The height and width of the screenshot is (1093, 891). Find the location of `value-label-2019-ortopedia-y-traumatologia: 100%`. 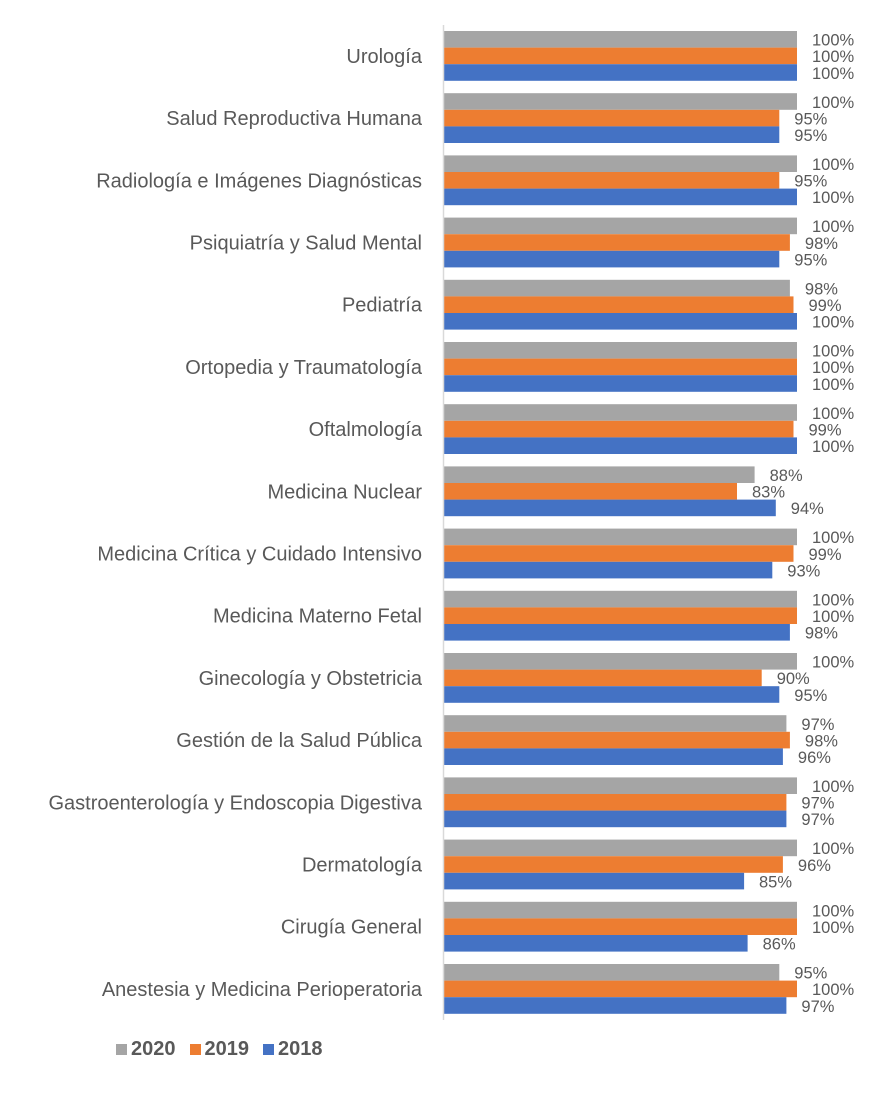

value-label-2019-ortopedia-y-traumatologia: 100% is located at coordinates (833, 368).